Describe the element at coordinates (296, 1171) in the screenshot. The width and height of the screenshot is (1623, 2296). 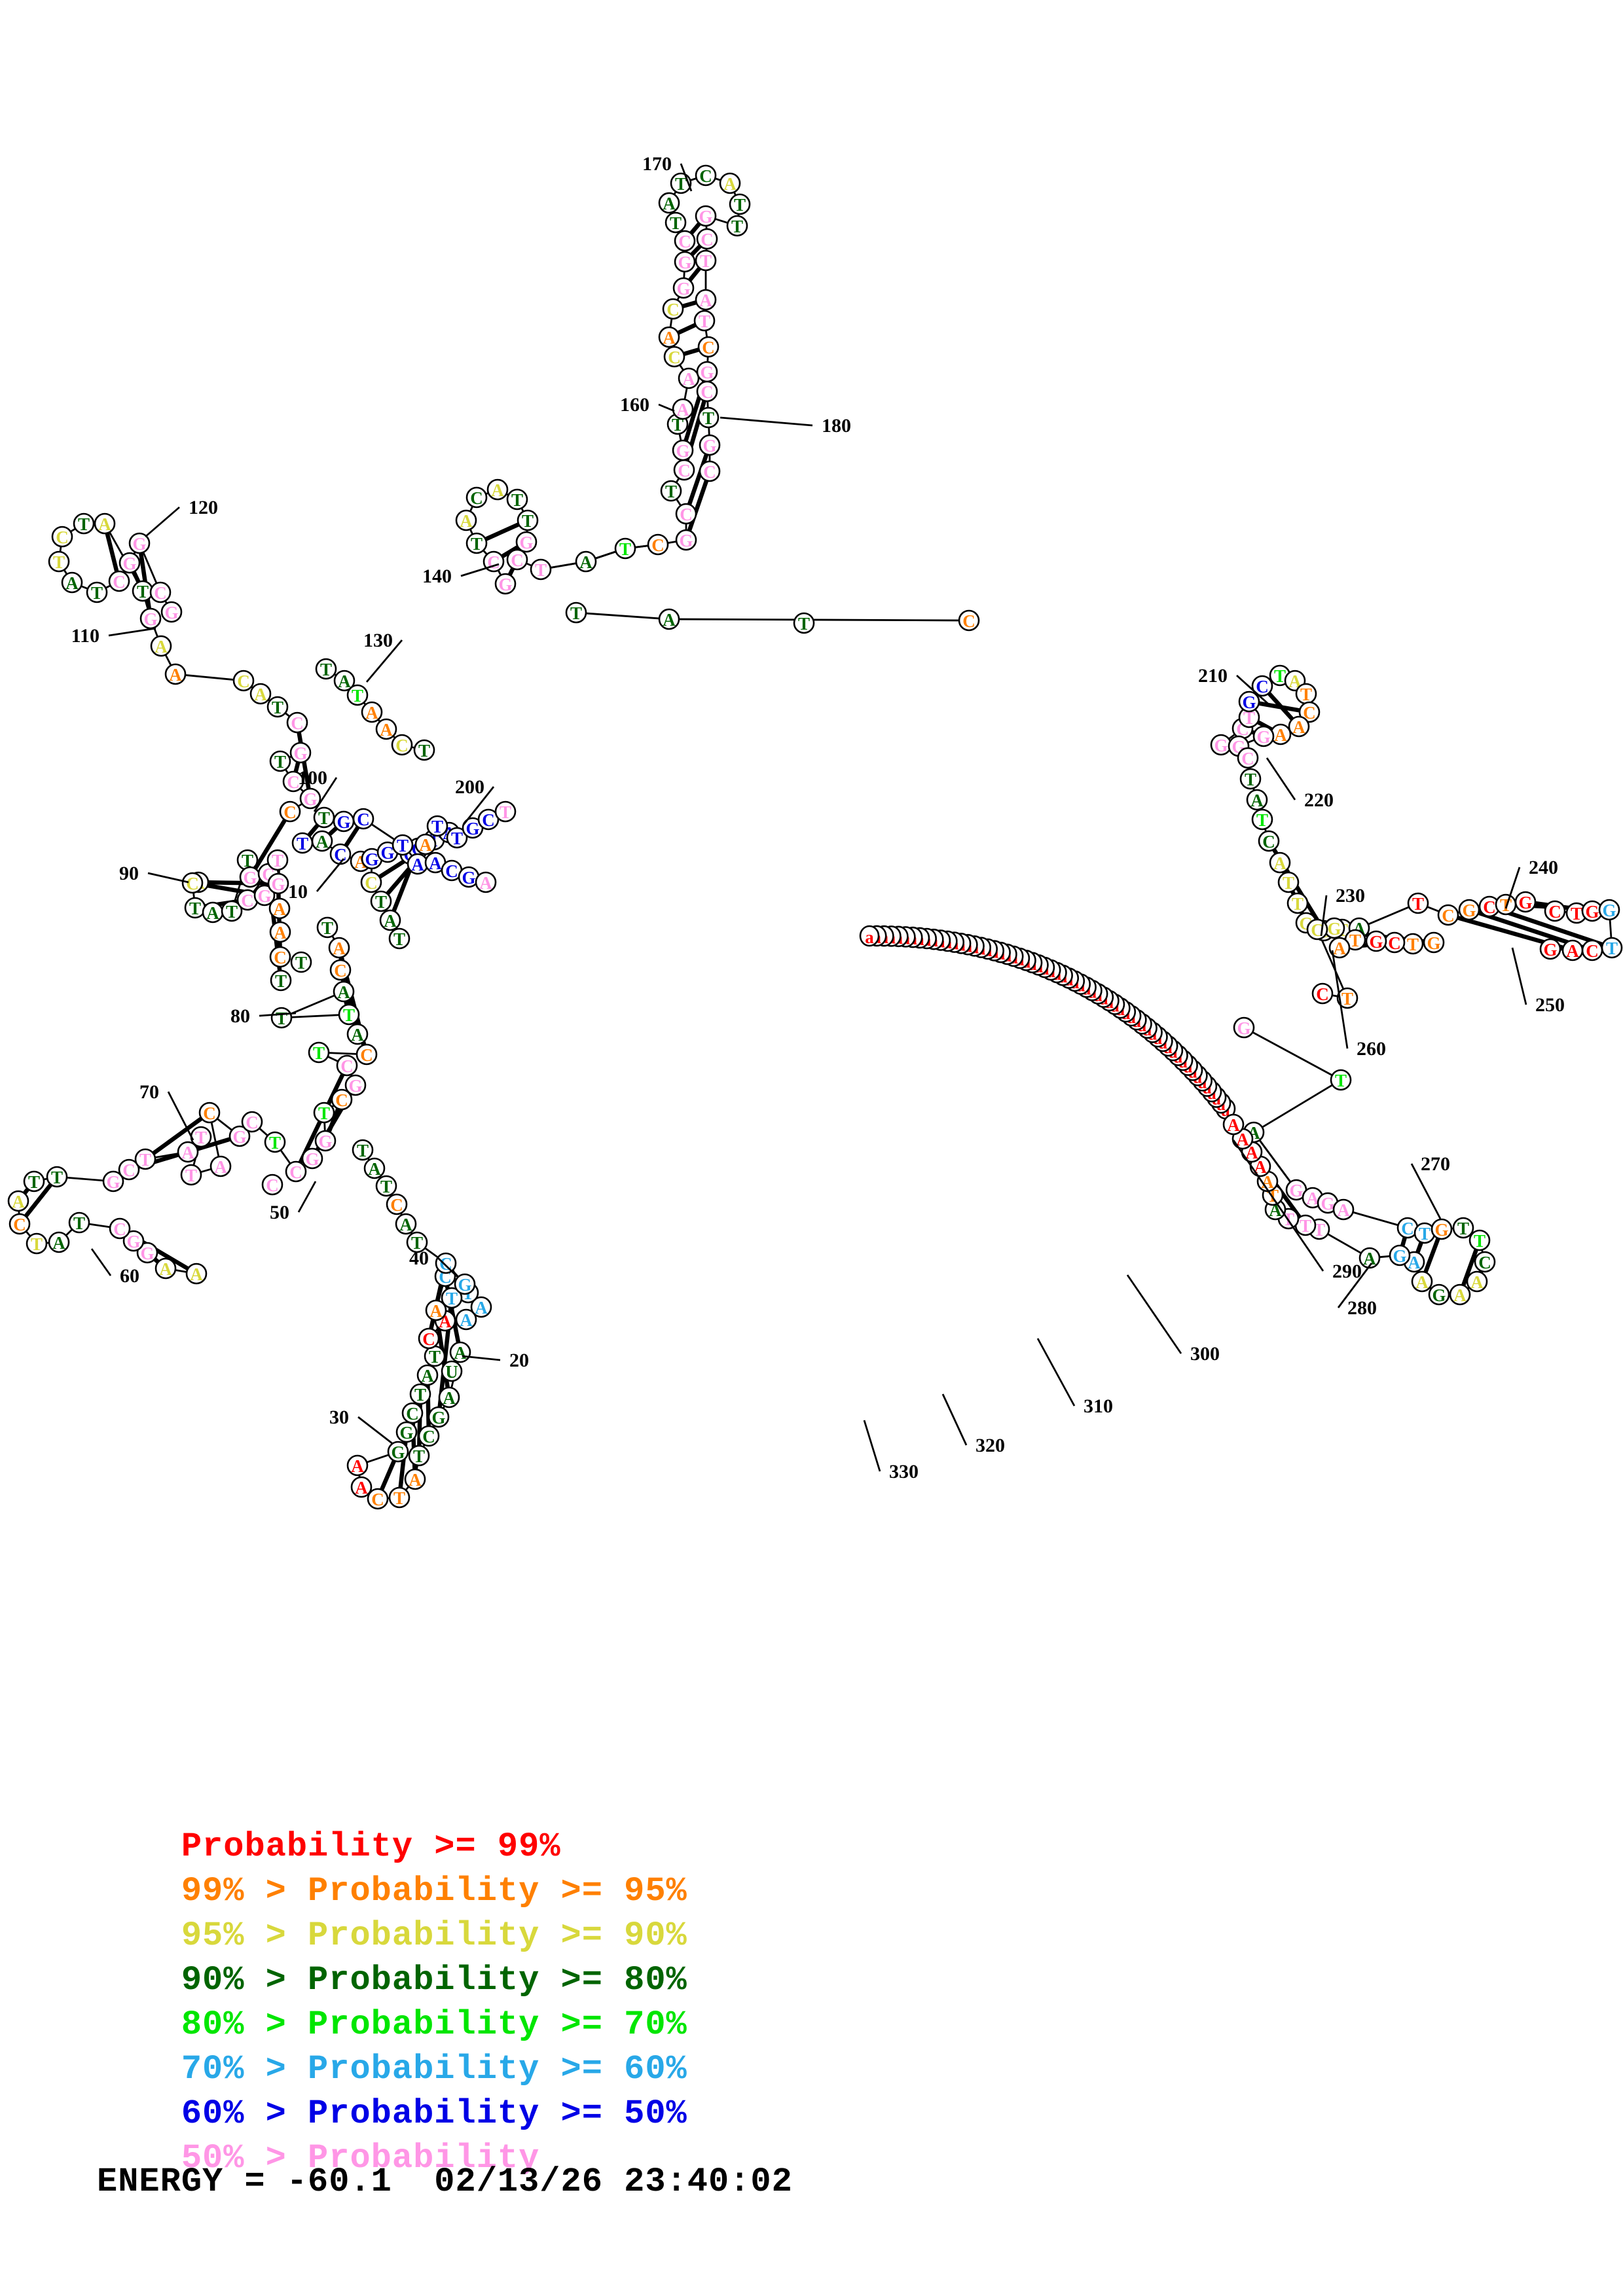
I see `nucleotide-76: C` at that location.